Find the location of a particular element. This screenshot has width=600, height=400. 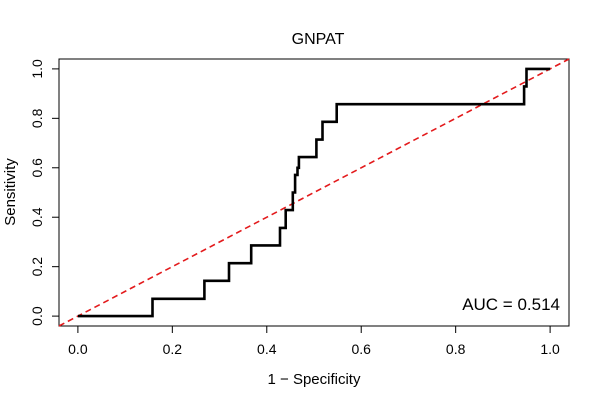

auc-annotation: AUC = 0.514 is located at coordinates (511, 304).